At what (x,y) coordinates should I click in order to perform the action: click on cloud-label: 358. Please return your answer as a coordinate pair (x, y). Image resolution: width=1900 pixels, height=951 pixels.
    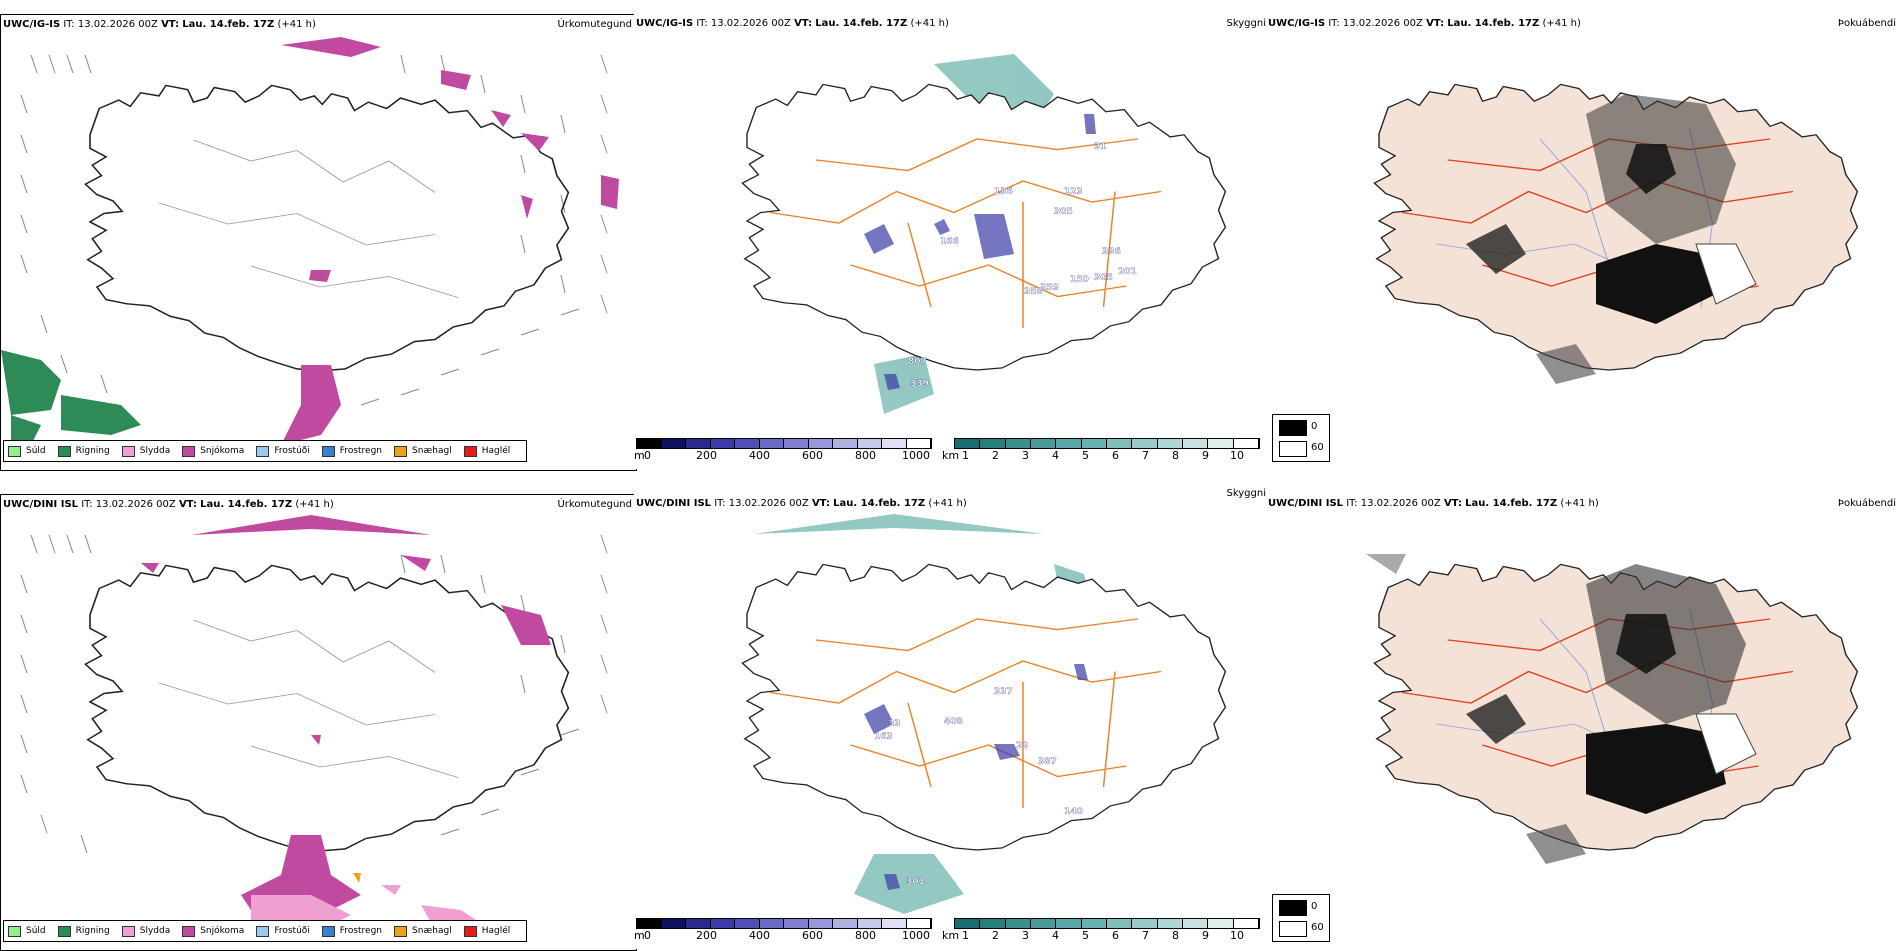
    Looking at the image, I should click on (1033, 292).